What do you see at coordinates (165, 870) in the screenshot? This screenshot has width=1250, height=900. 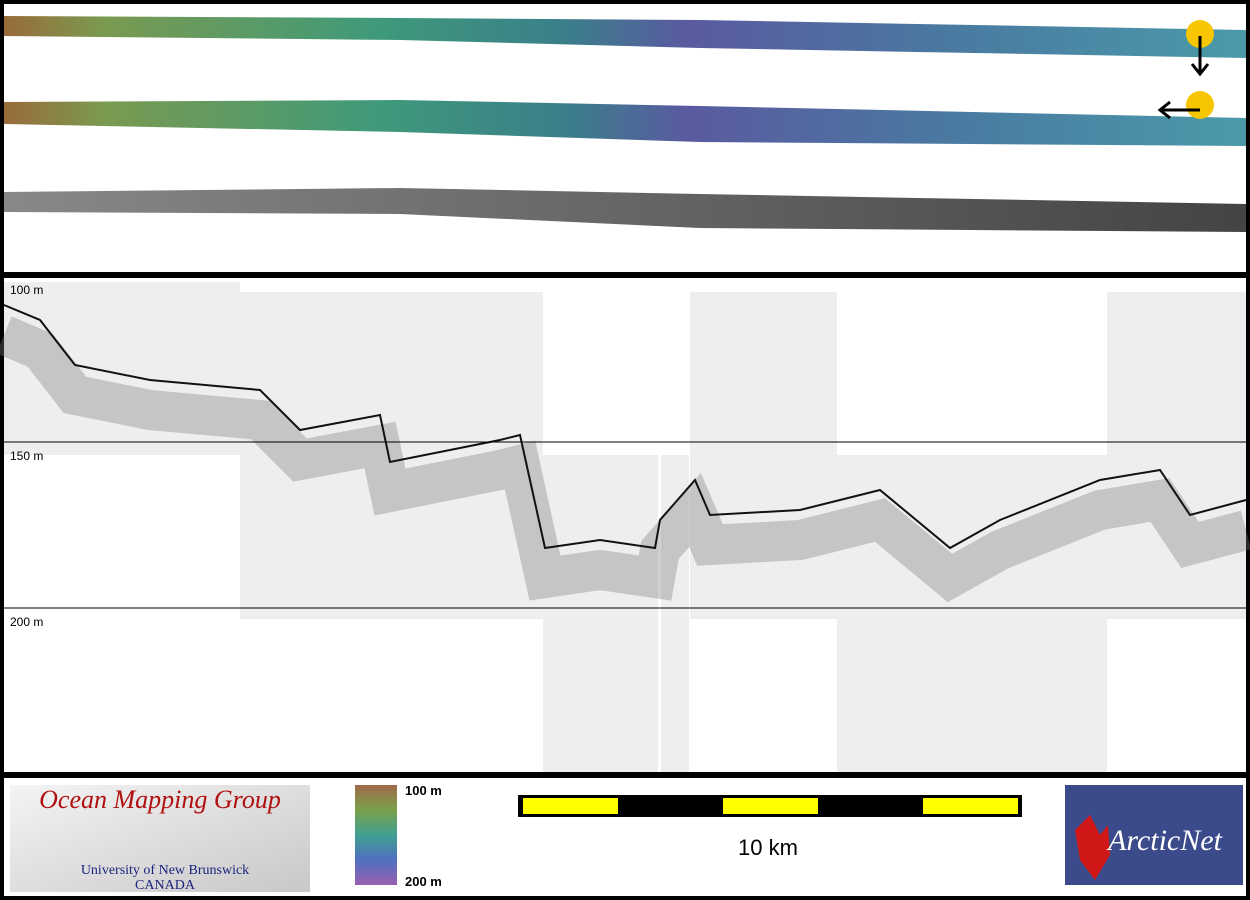 I see `logo-text: University of New Brunswick` at bounding box center [165, 870].